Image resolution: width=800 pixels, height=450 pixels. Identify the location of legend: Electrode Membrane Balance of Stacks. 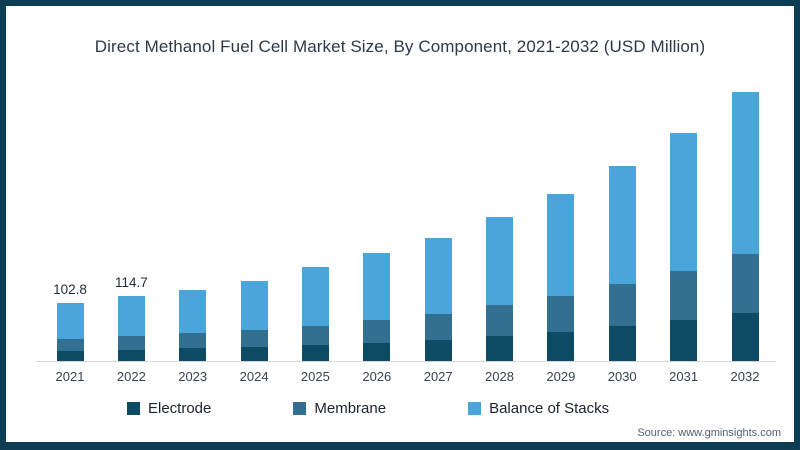
(368, 408).